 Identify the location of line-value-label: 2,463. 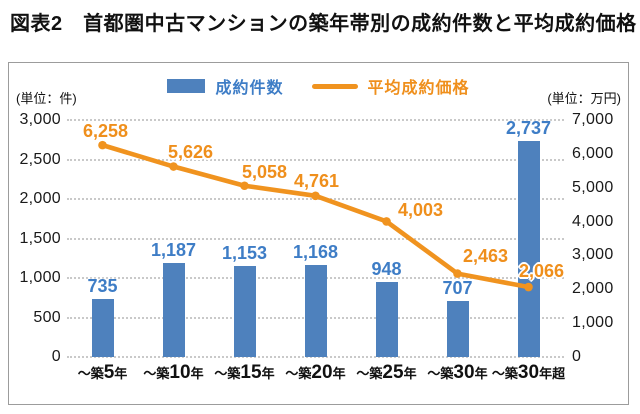
(485, 255).